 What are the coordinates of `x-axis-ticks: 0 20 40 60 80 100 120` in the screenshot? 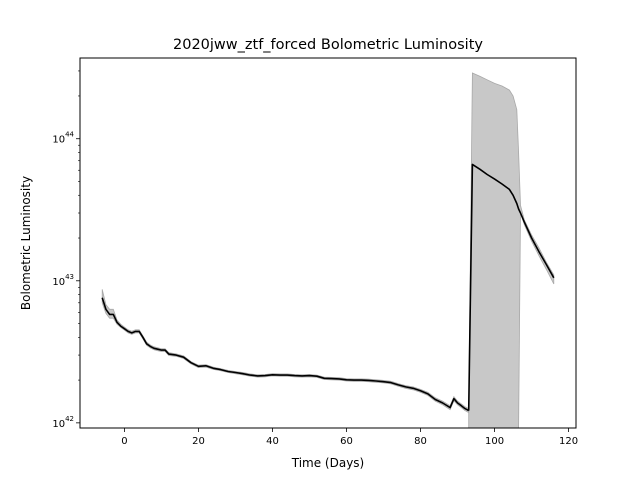 It's located at (349, 437).